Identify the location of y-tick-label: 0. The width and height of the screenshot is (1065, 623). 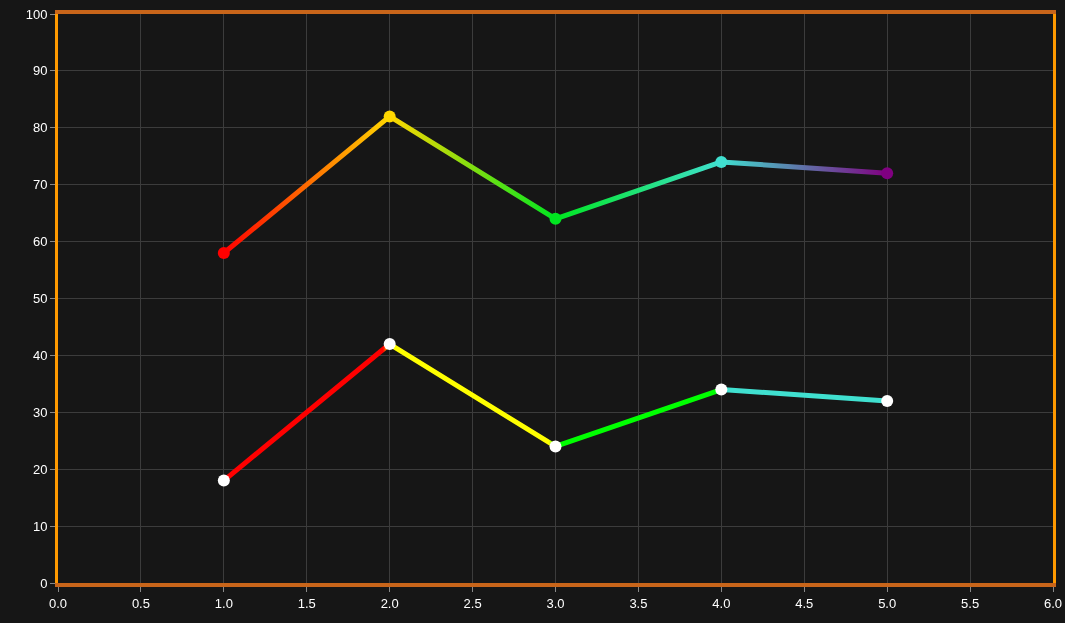
(44, 583).